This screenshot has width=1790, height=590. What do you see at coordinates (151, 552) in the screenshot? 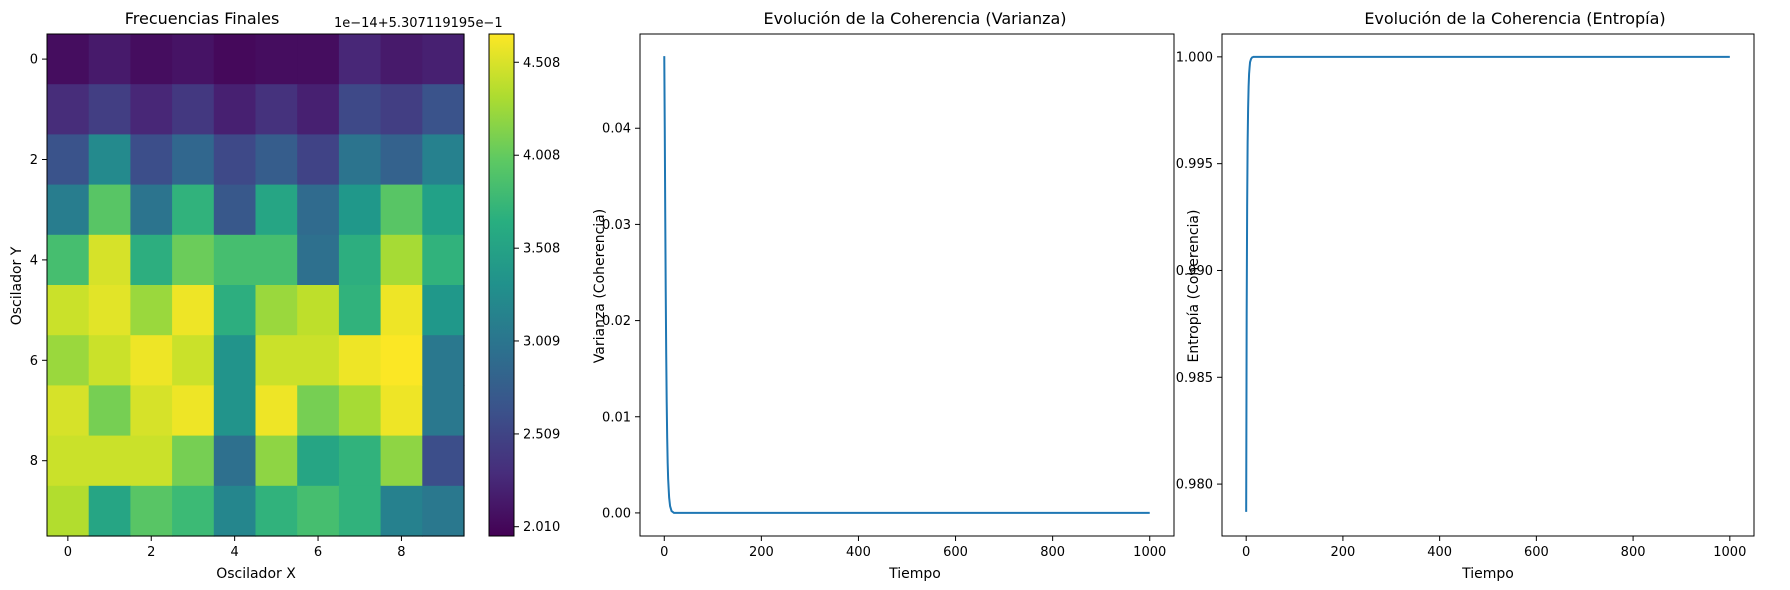
I see `heatmap-x-tick-label: 2` at bounding box center [151, 552].